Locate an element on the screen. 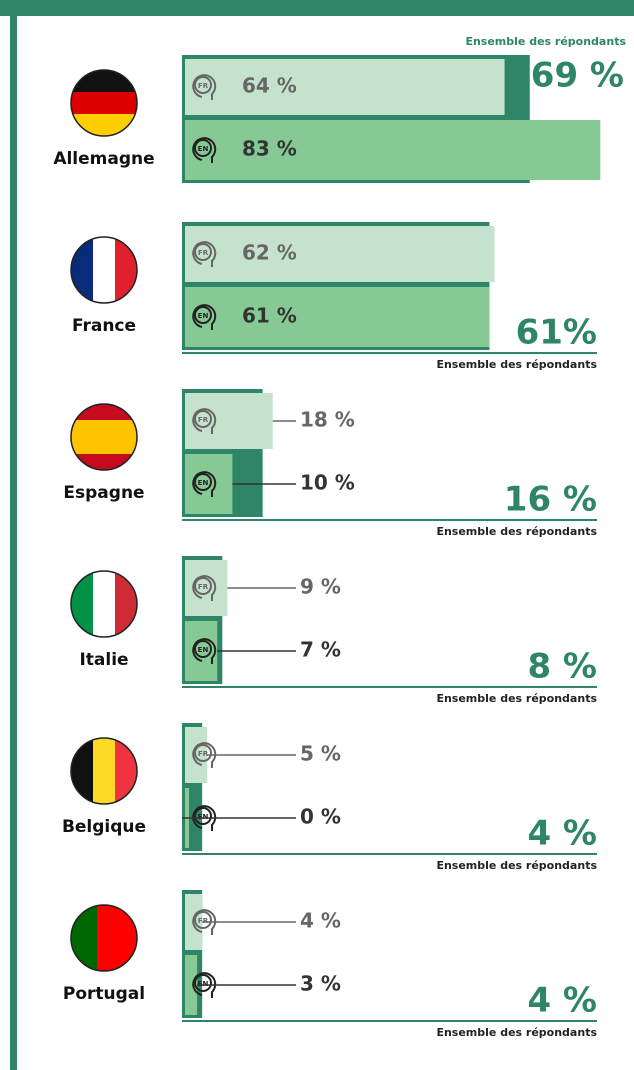 This screenshot has height=1070, width=634. overall-value: 69 % is located at coordinates (577, 76).